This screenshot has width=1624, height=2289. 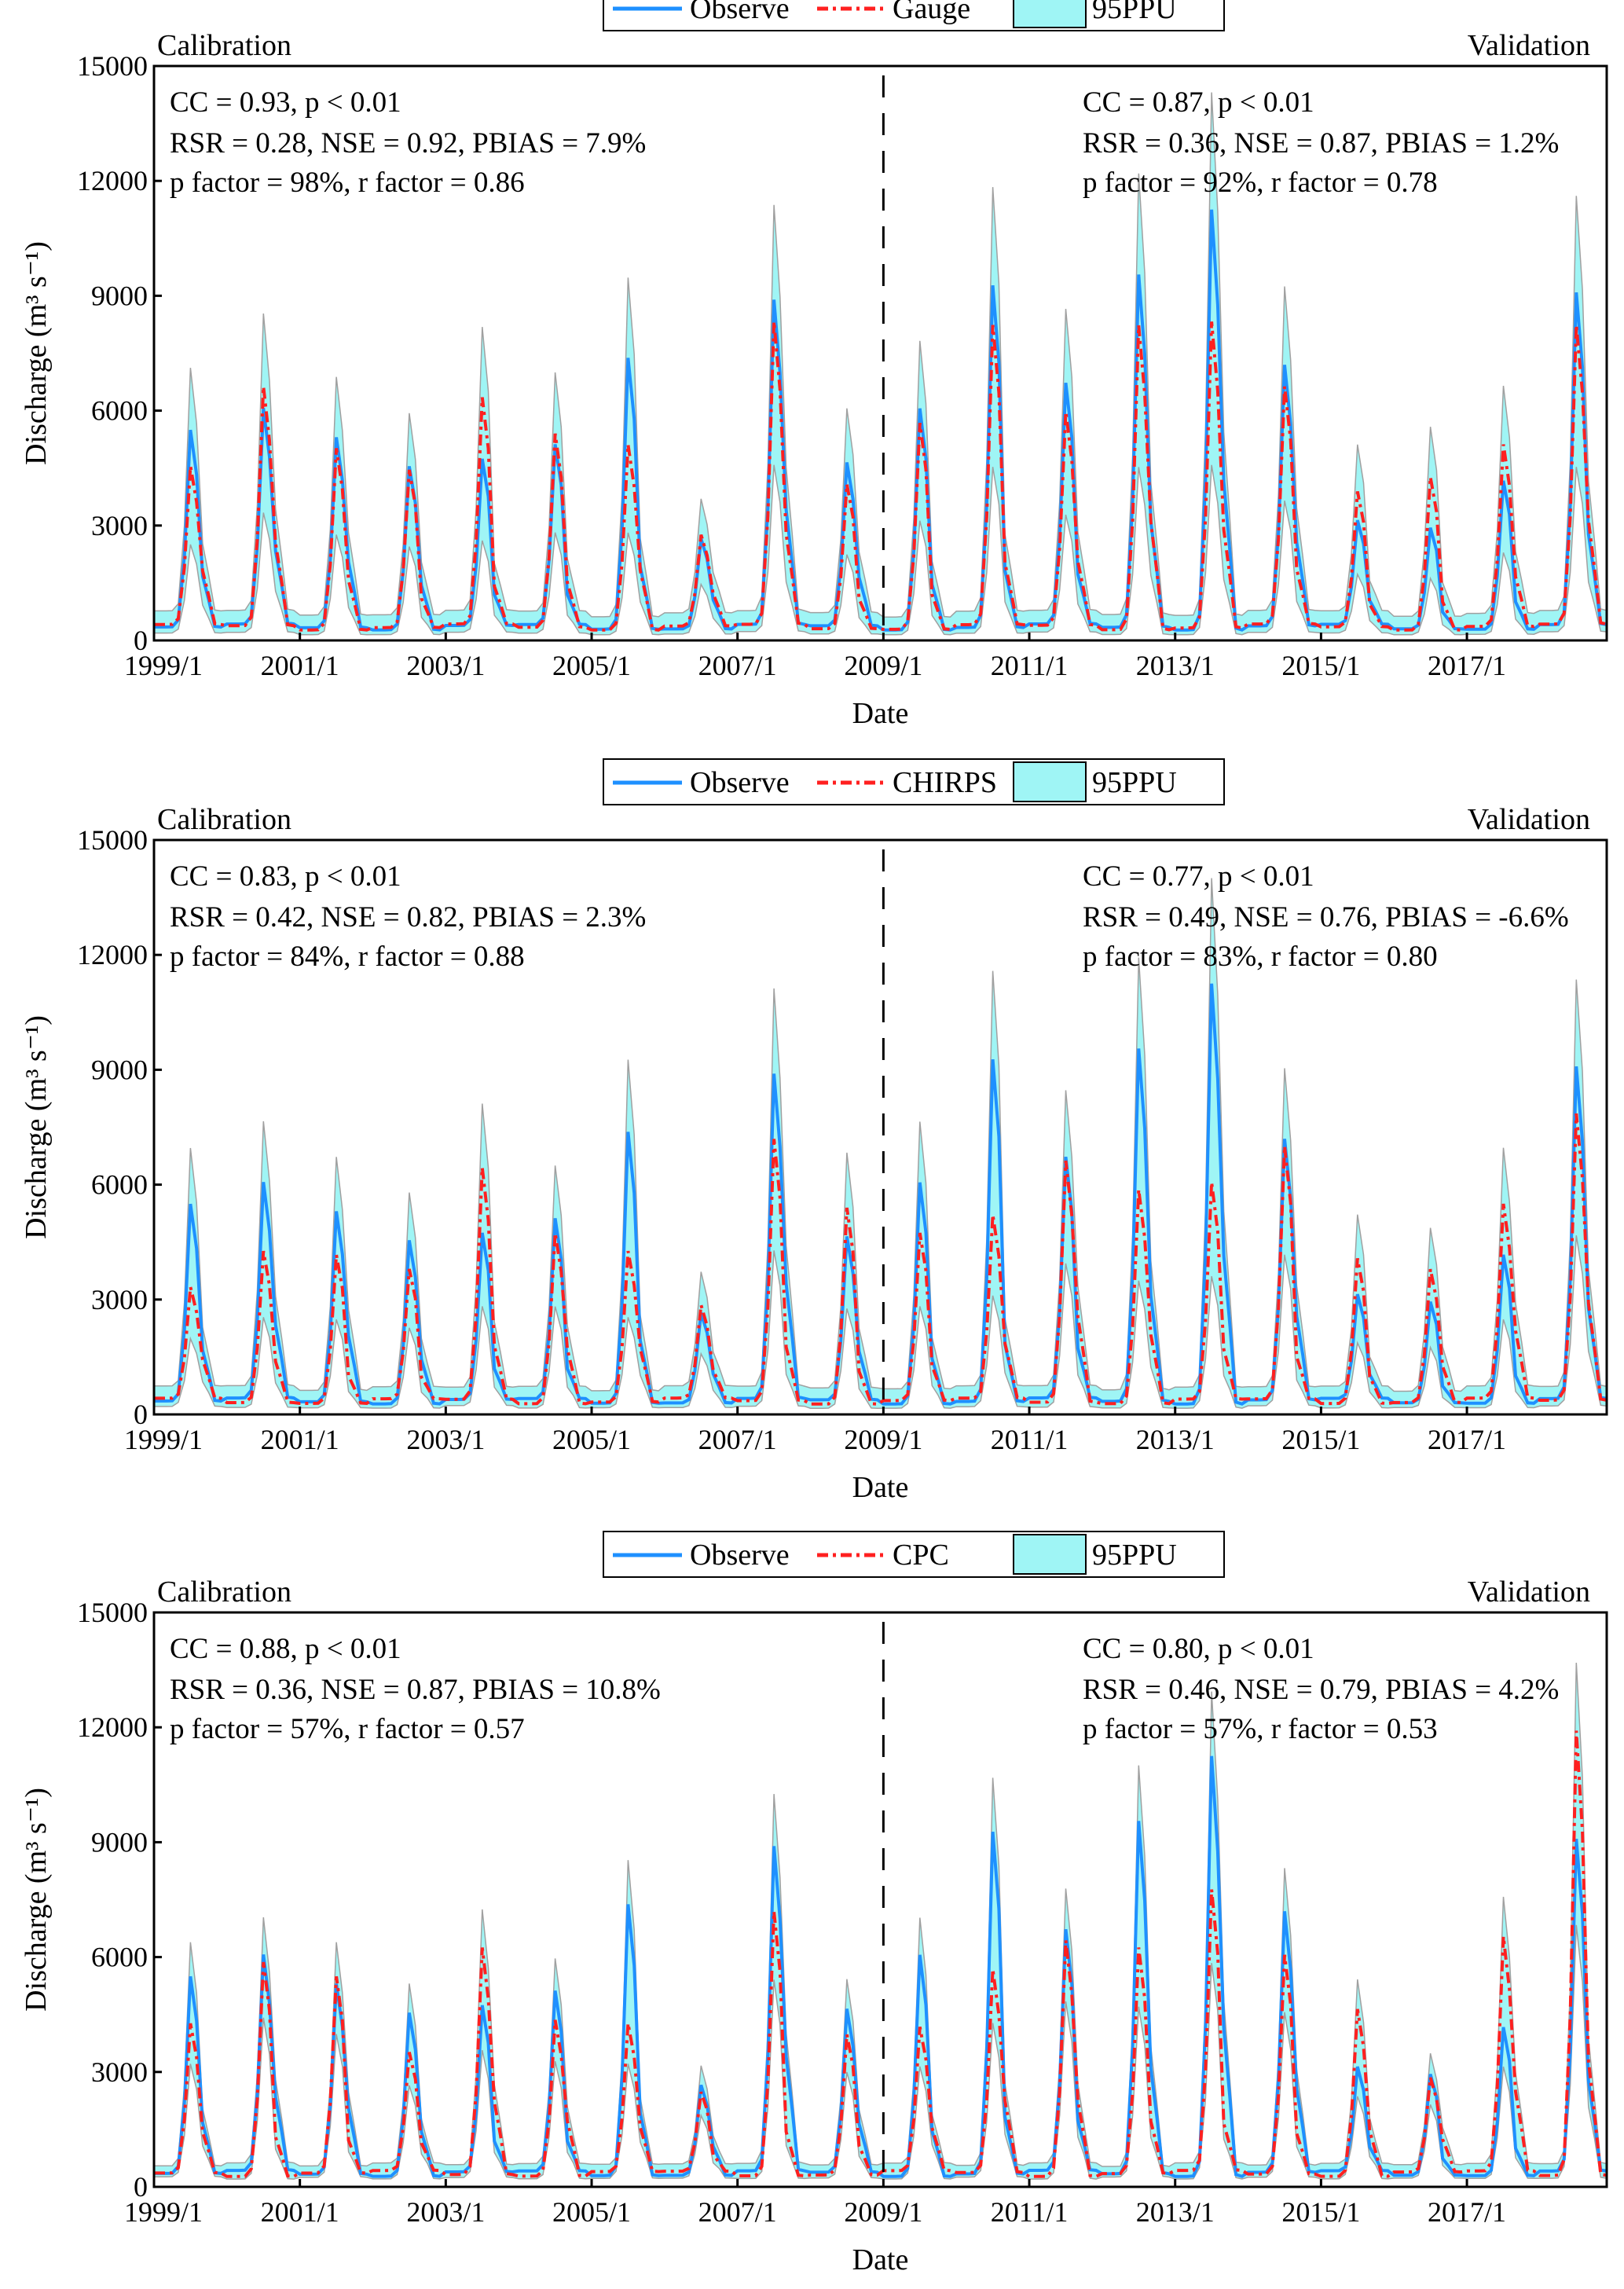 I want to click on legend-sim-label: CHIRPS, so click(x=945, y=782).